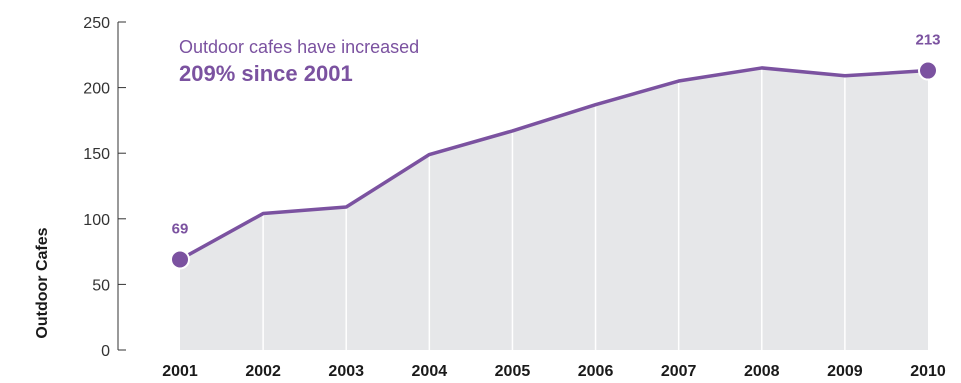  I want to click on x-tick-label: 2002, so click(263, 371).